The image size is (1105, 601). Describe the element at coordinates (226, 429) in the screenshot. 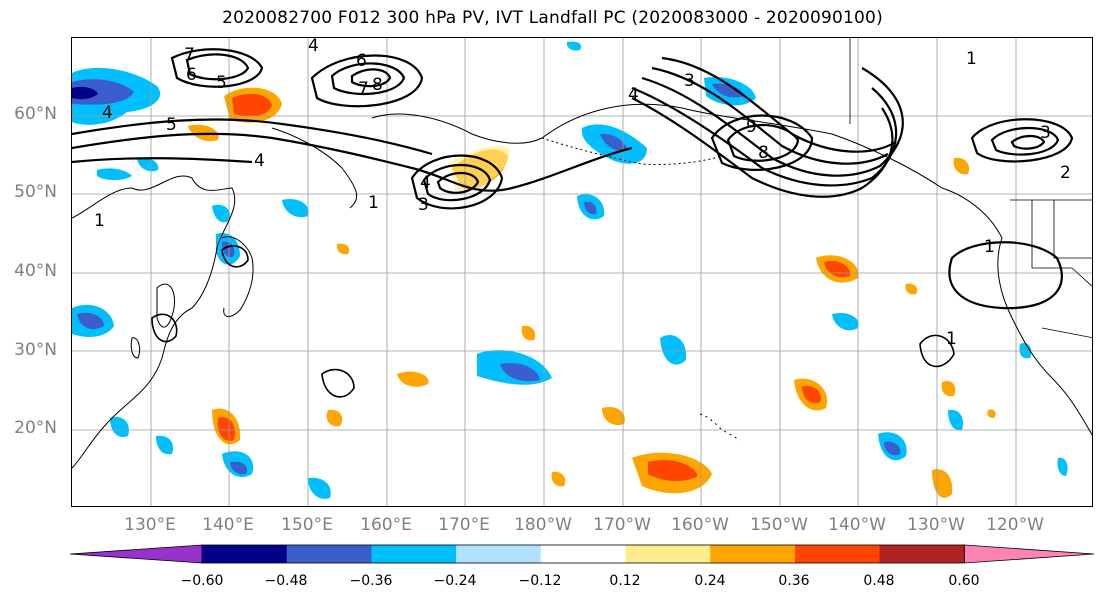

I see `shade-pos-phil-core` at that location.